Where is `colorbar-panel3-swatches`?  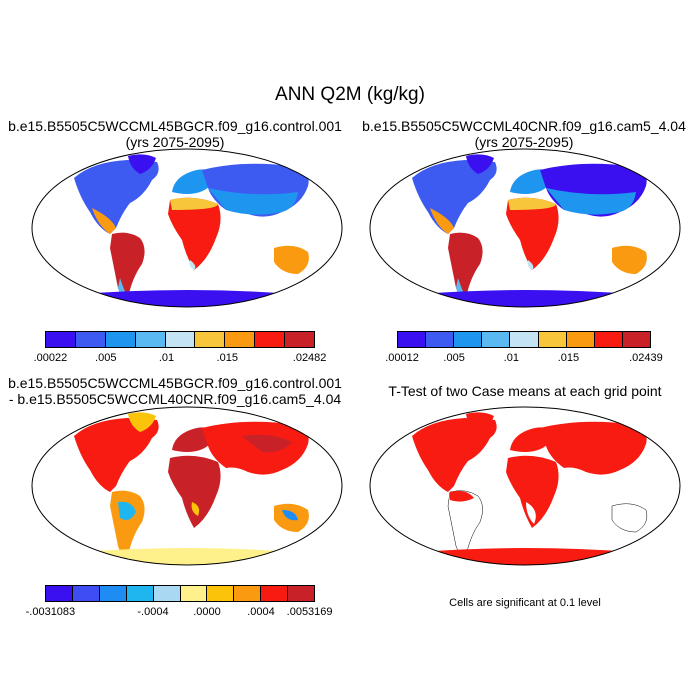
colorbar-panel3-swatches is located at coordinates (180, 593).